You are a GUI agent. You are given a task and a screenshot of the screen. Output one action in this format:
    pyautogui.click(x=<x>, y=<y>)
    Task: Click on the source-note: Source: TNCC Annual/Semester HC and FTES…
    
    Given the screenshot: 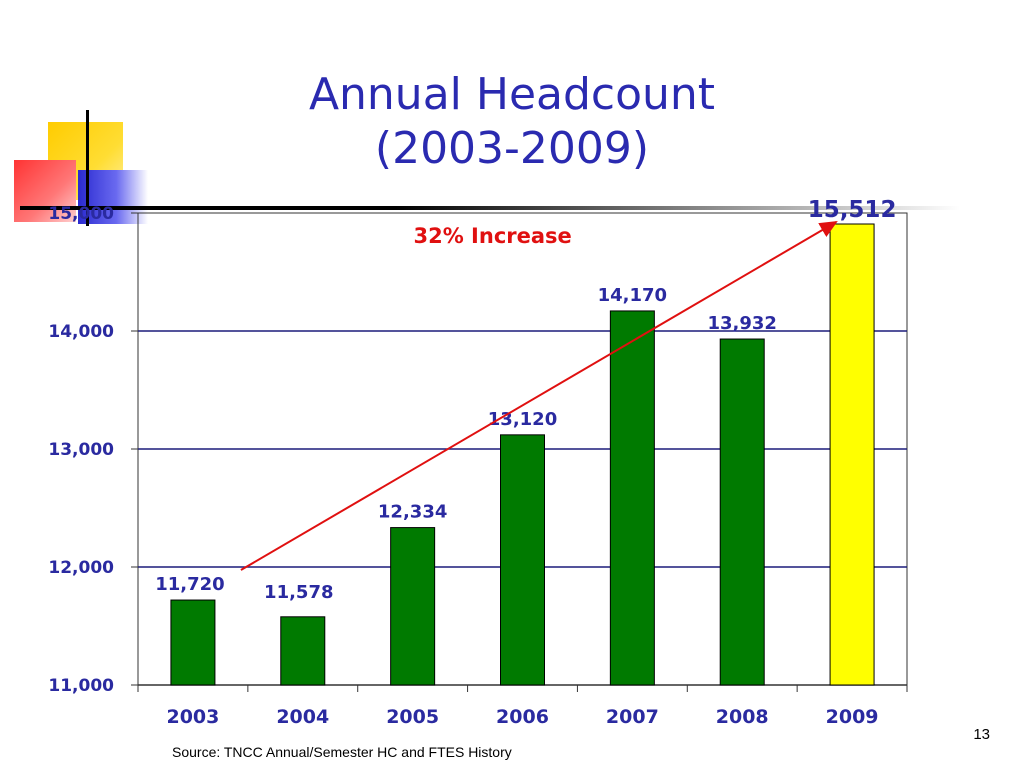 What is the action you would take?
    pyautogui.click(x=342, y=752)
    